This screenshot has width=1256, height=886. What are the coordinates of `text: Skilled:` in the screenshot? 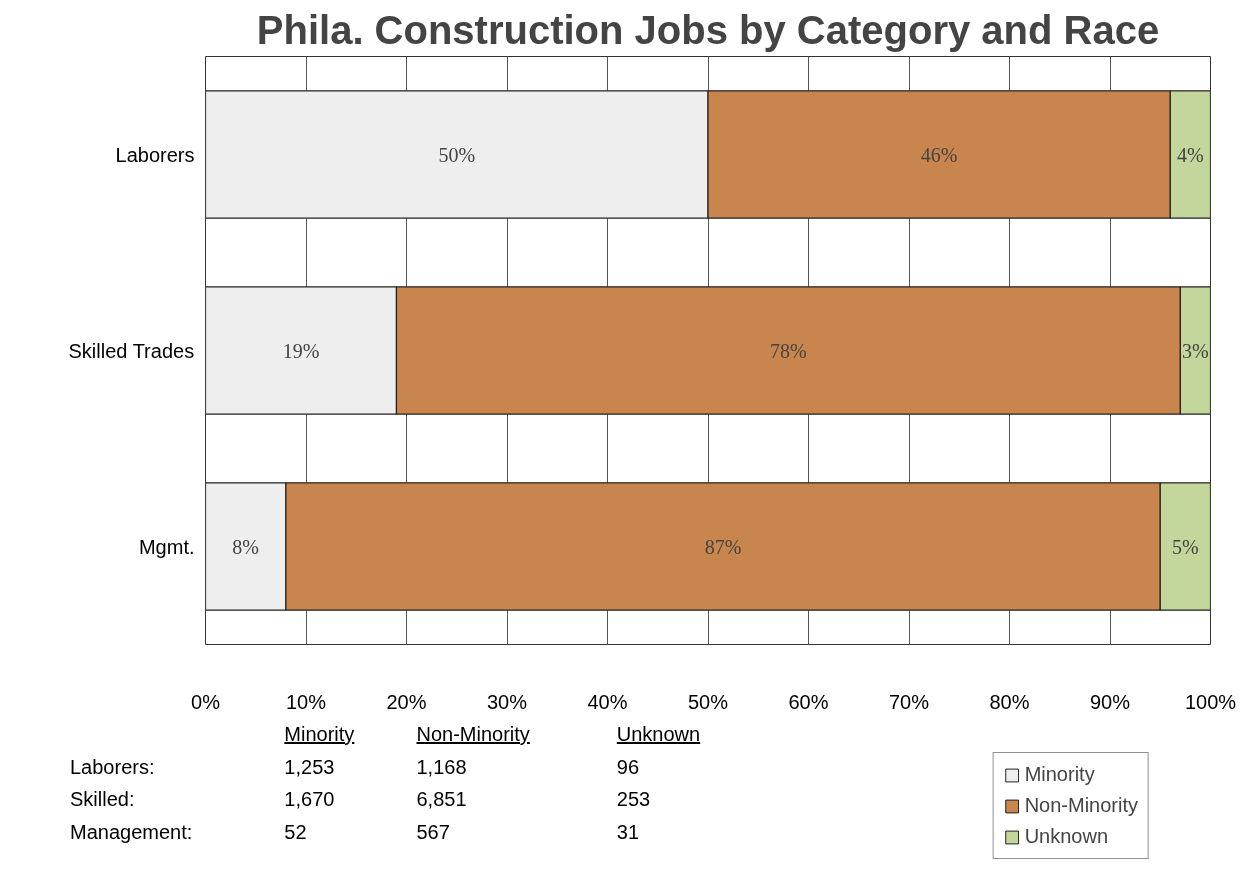 It's located at (103, 800).